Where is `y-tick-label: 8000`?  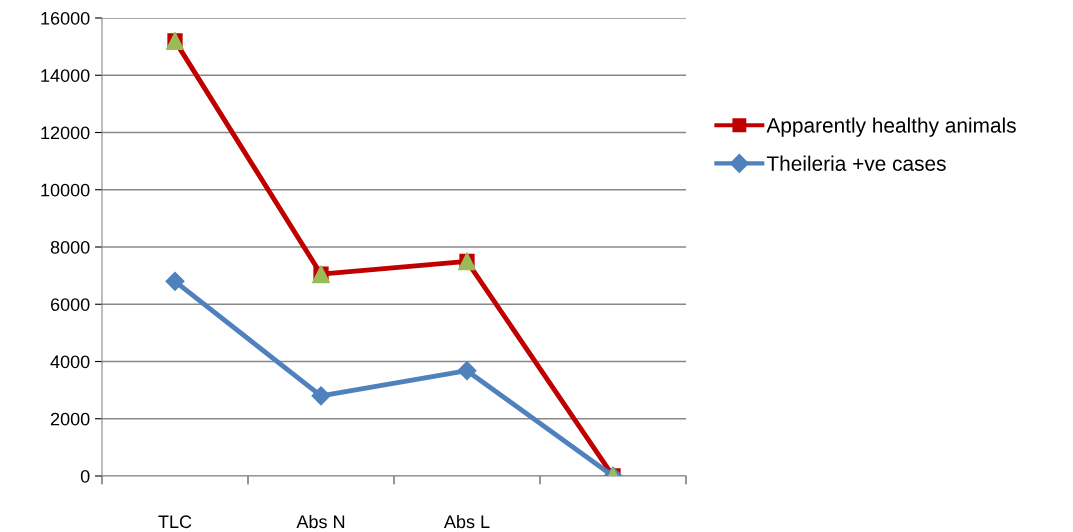 y-tick-label: 8000 is located at coordinates (70, 247).